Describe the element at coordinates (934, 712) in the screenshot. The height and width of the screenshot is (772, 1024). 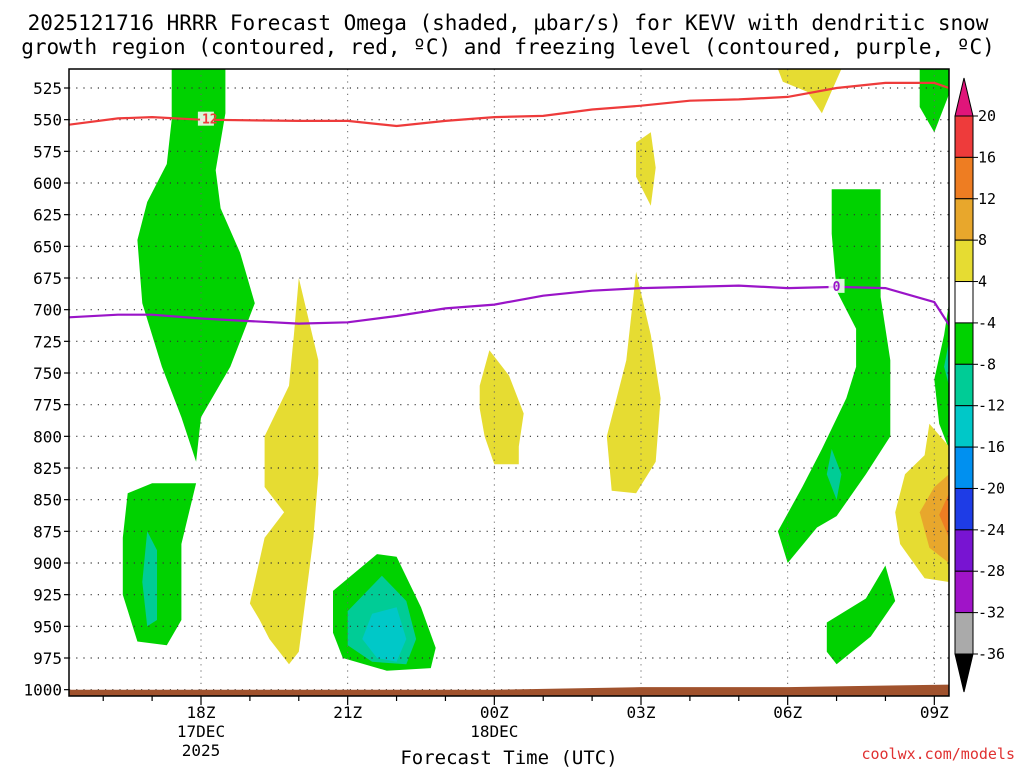
I see `x-tick-label: 09Z` at that location.